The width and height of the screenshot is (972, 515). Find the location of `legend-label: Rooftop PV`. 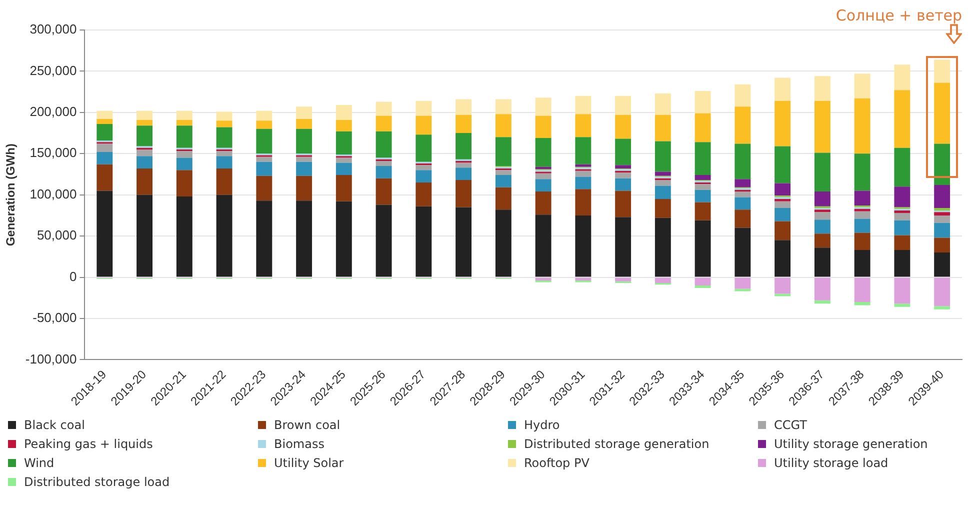

legend-label: Rooftop PV is located at coordinates (557, 463).